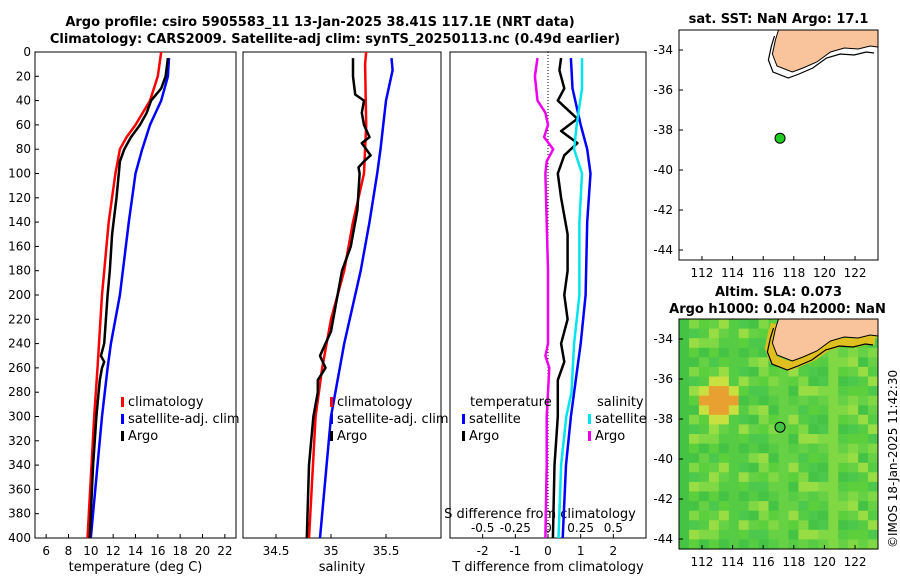 The height and width of the screenshot is (580, 900). I want to click on sst-map-float-marker, so click(780, 138).